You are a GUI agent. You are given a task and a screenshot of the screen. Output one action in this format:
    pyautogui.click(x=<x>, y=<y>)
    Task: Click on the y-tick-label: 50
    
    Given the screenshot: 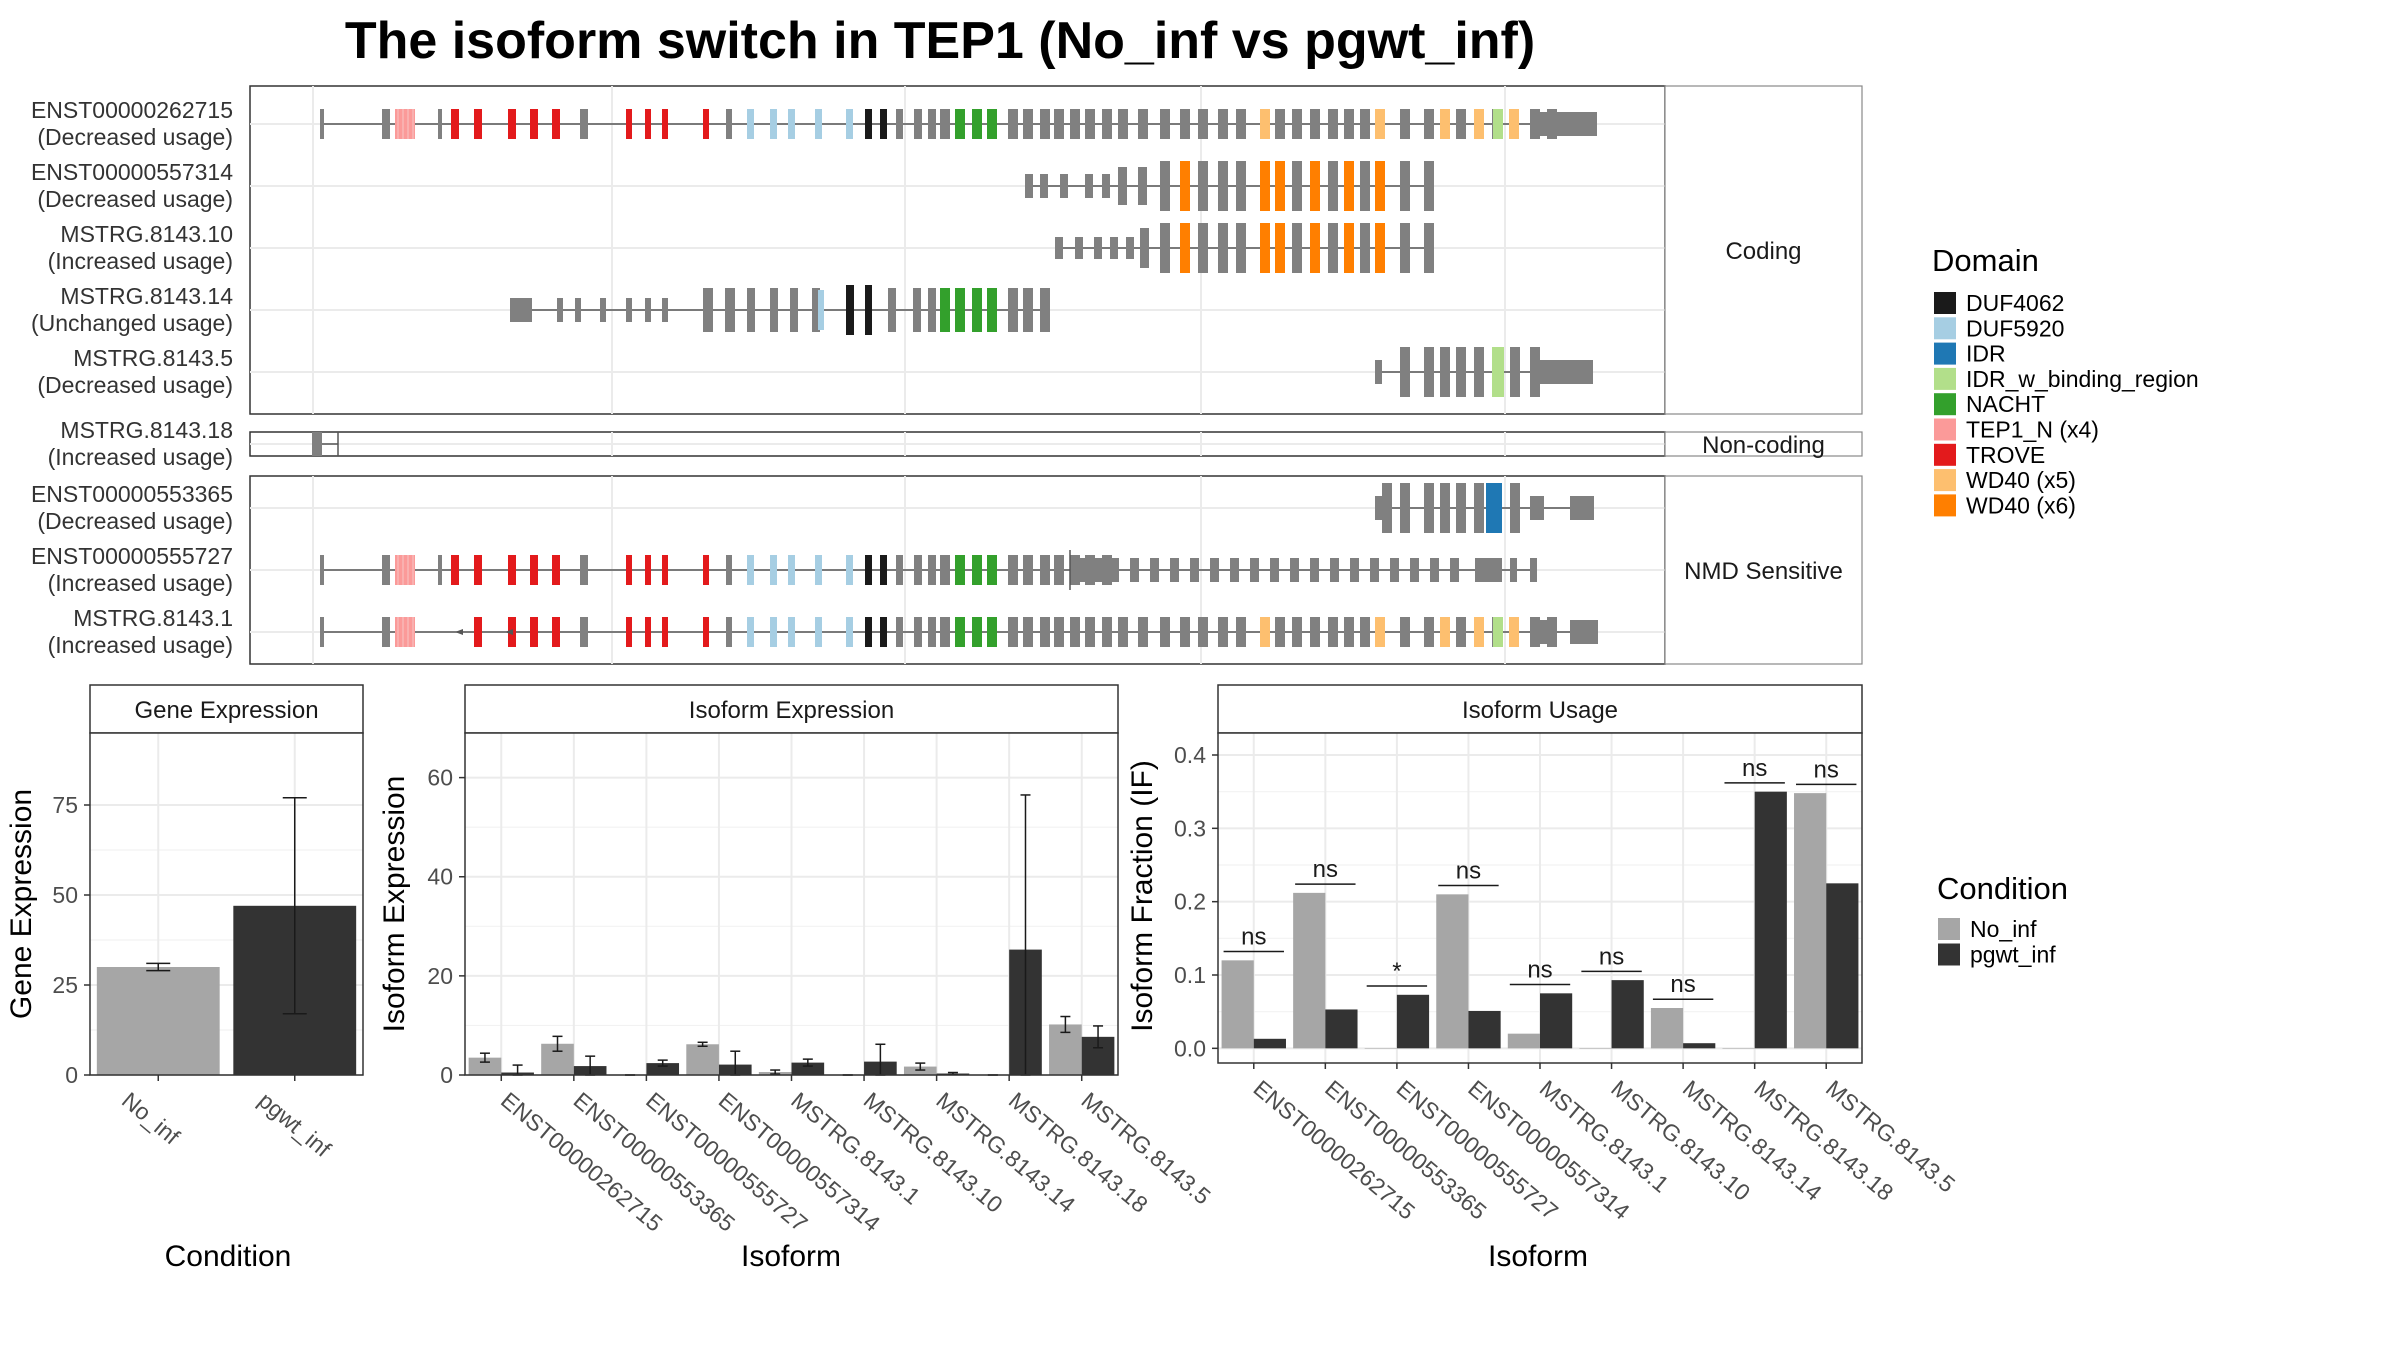 What is the action you would take?
    pyautogui.click(x=65, y=895)
    